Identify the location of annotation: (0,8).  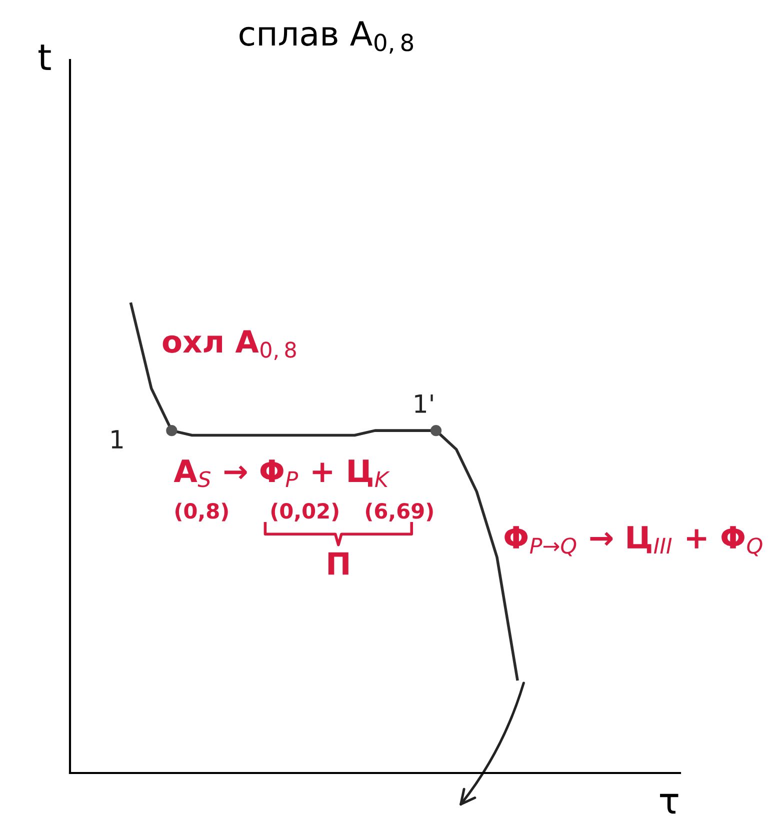
(201, 512).